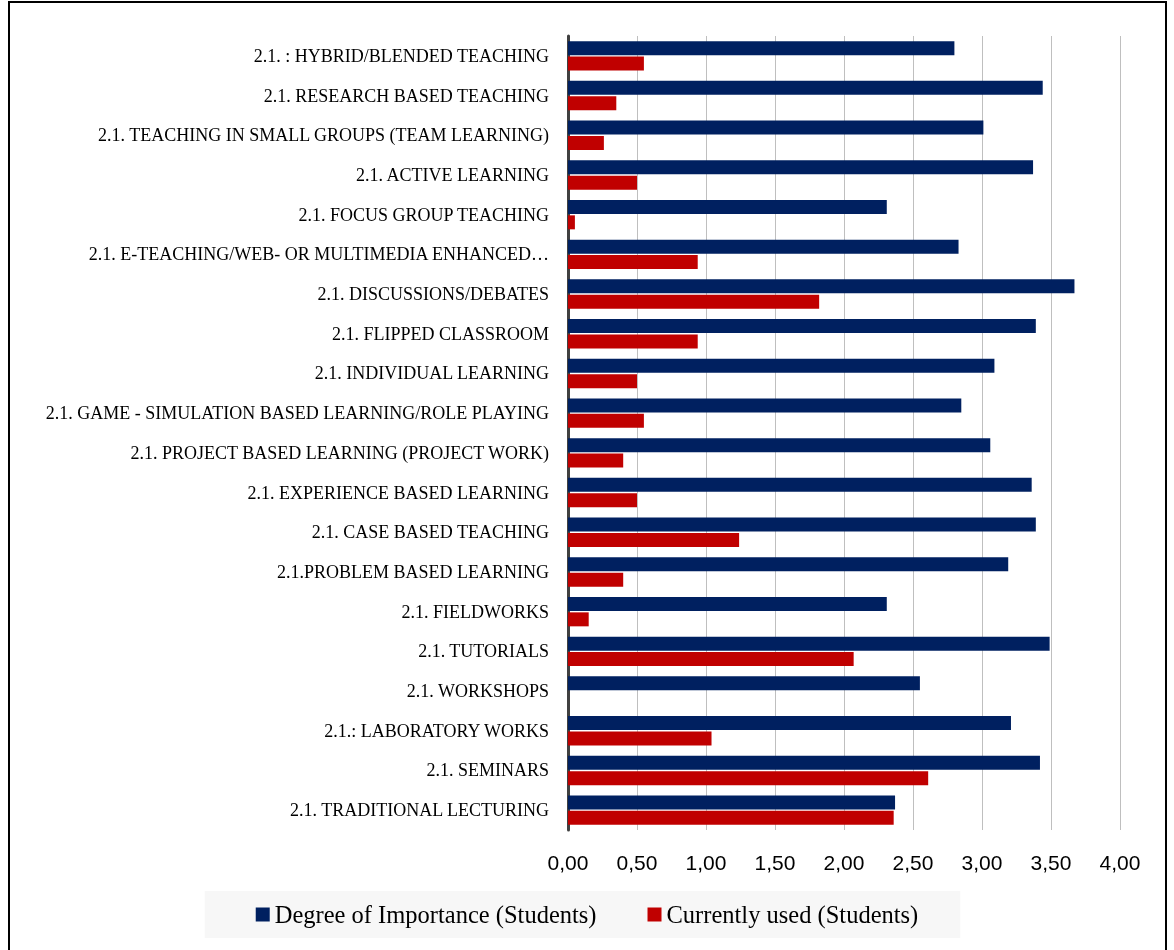  Describe the element at coordinates (775, 862) in the screenshot. I see `x-tick-label: 1,50` at that location.